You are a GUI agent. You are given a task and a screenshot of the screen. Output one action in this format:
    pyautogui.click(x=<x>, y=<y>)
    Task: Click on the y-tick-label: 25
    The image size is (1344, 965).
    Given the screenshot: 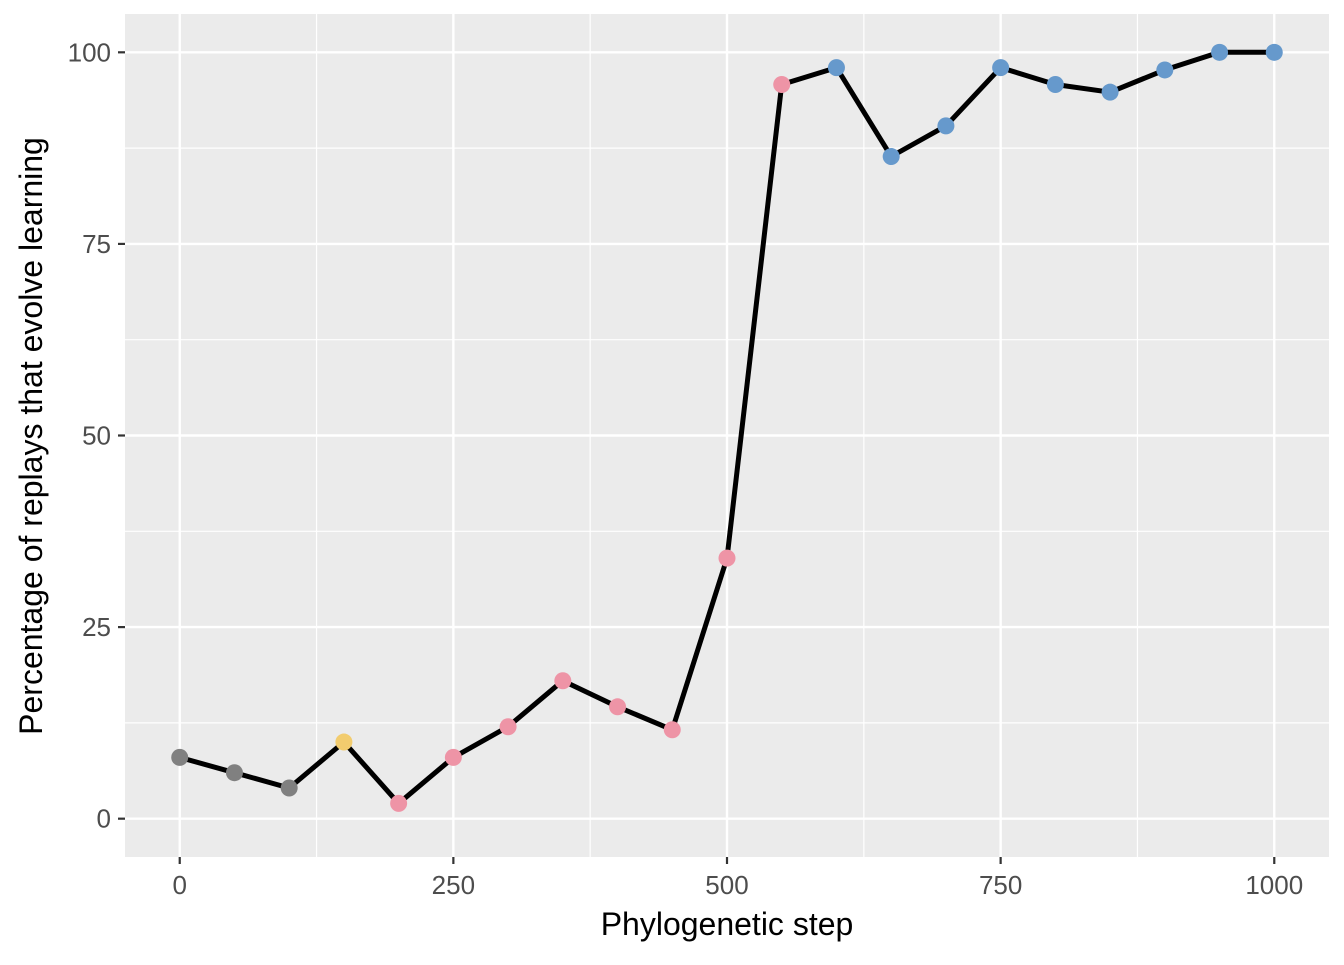 What is the action you would take?
    pyautogui.click(x=96, y=627)
    